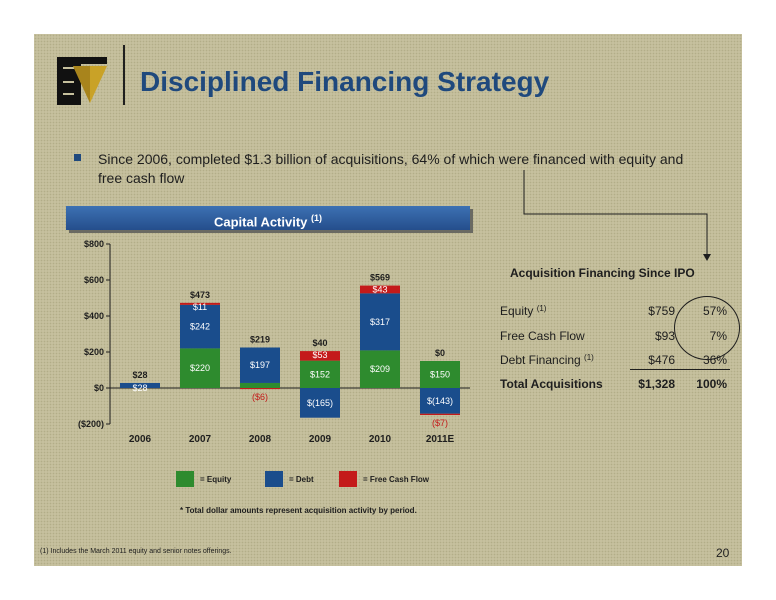 This screenshot has width=776, height=600. What do you see at coordinates (82, 81) in the screenshot?
I see `company-logo` at bounding box center [82, 81].